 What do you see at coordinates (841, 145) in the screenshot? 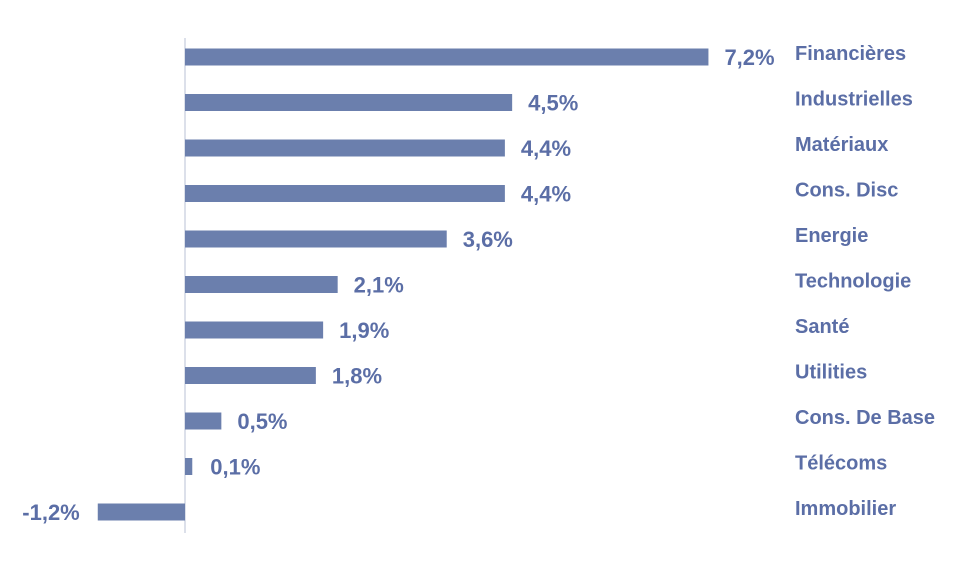
I see `category-label-2: Matériaux` at bounding box center [841, 145].